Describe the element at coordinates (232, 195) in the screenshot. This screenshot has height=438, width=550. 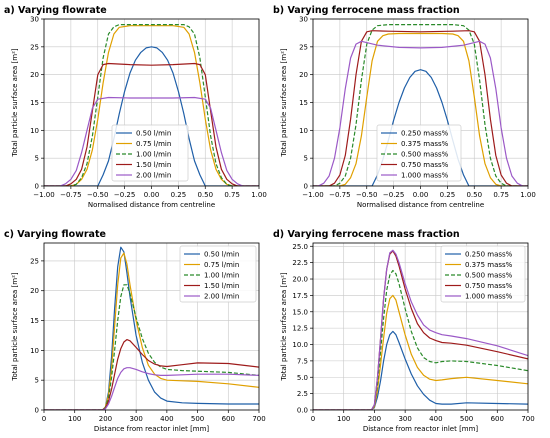
I see `x-tick-label: 0.75` at that location.